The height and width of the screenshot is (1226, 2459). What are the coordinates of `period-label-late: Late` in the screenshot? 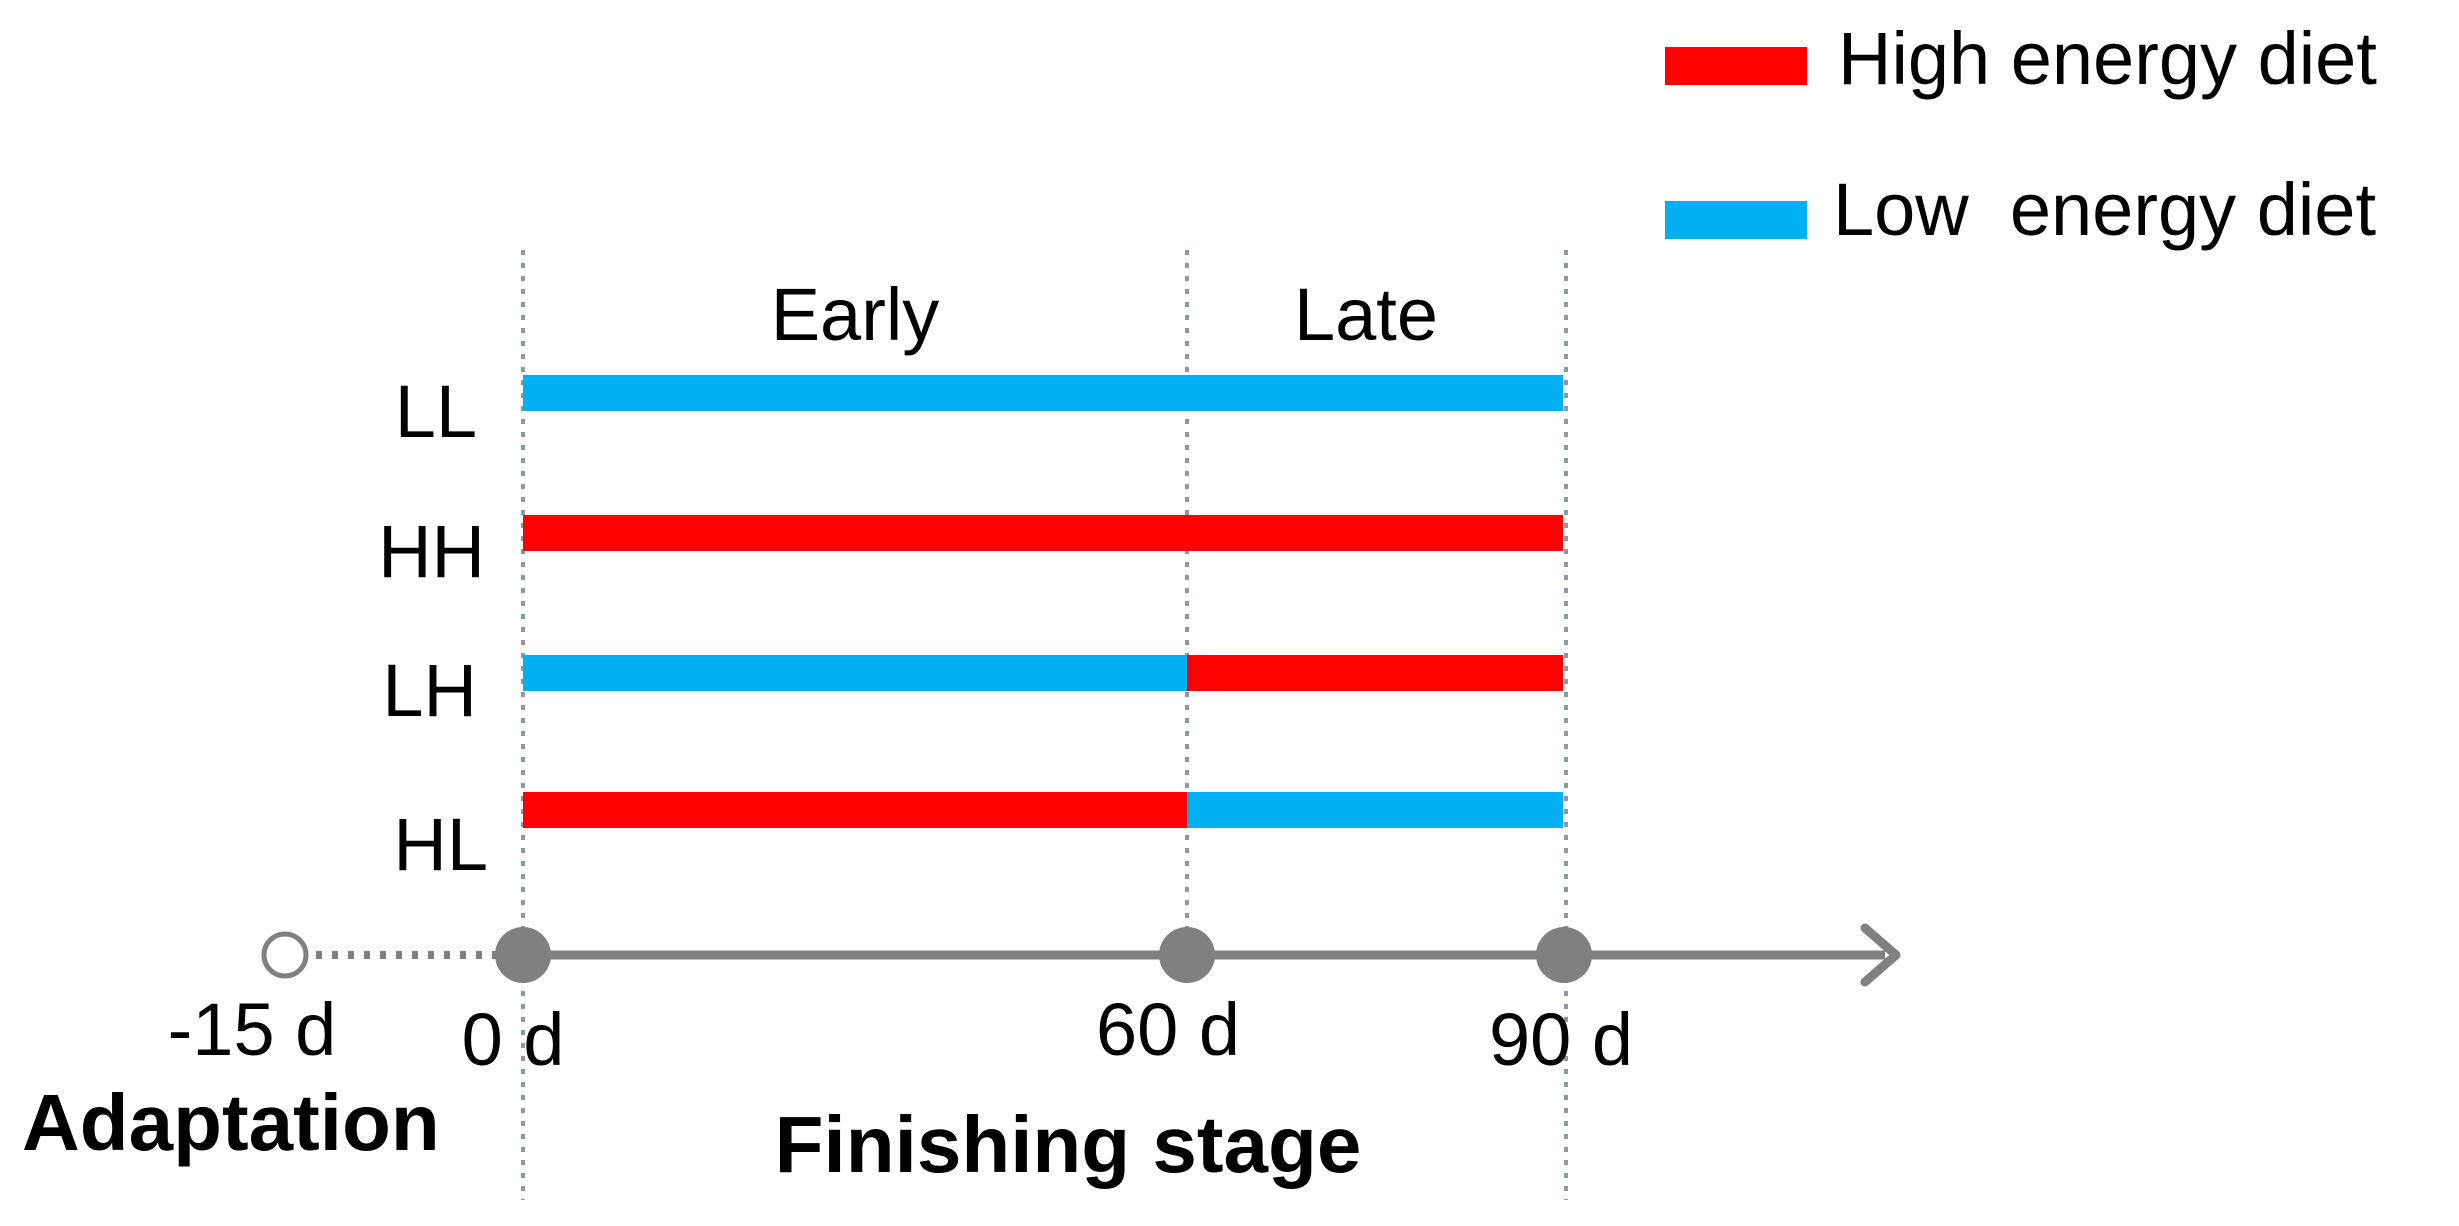 It's located at (1366, 314).